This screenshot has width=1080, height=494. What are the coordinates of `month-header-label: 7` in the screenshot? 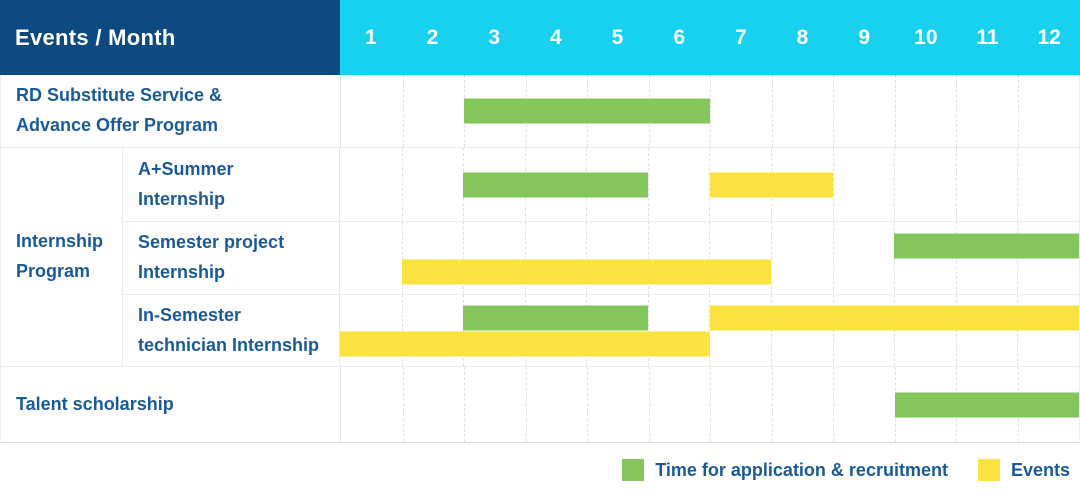 It's located at (740, 37).